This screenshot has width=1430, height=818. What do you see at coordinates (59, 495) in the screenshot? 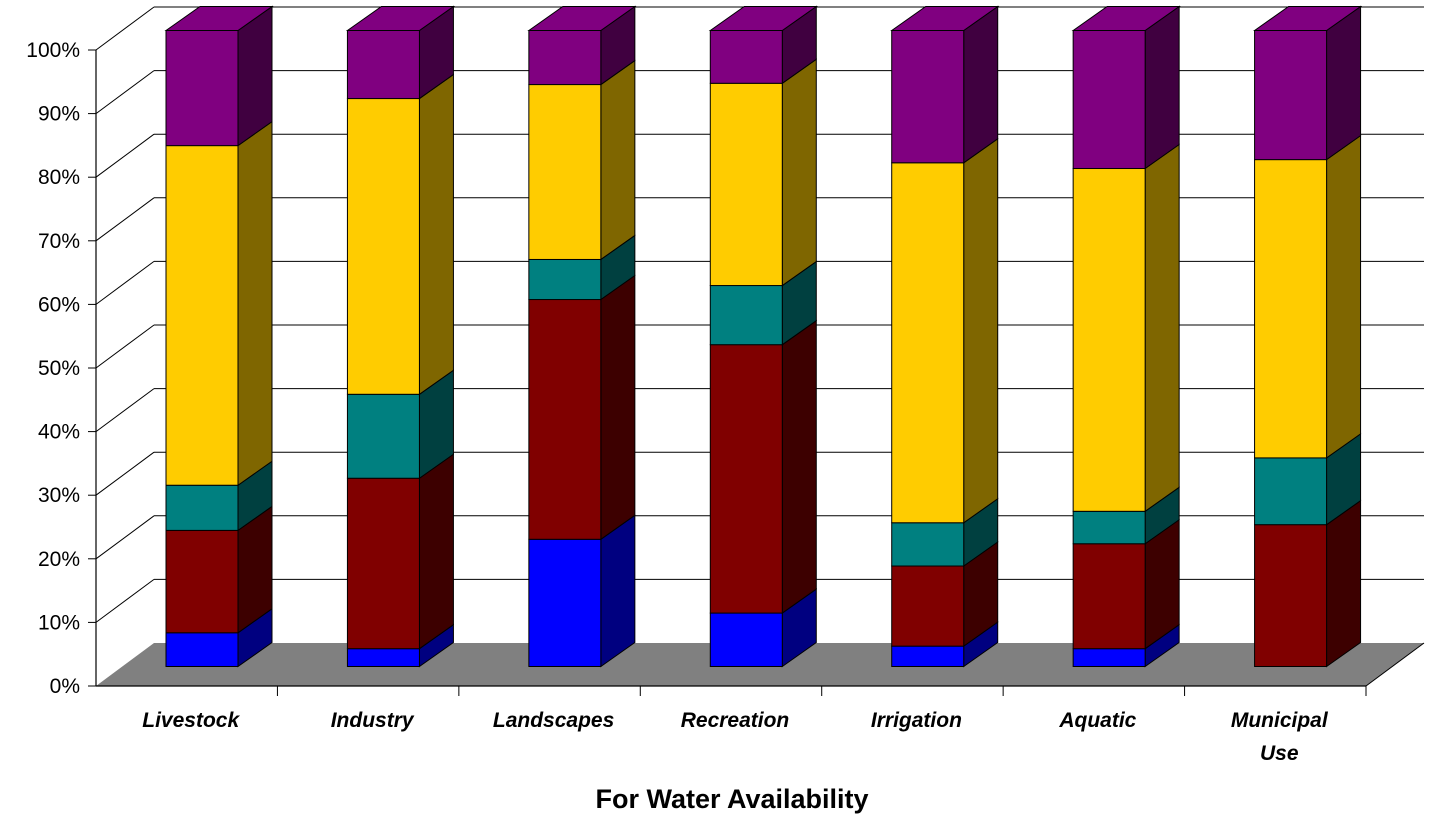
I see `y-tick-label: 30%` at bounding box center [59, 495].